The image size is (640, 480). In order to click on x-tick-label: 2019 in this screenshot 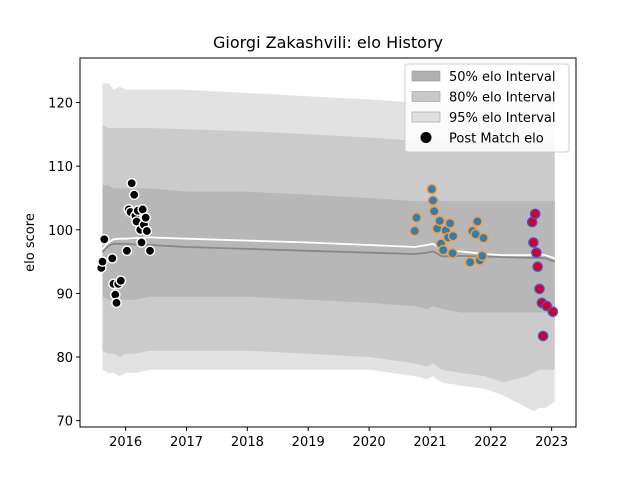, I will do `click(308, 442)`.